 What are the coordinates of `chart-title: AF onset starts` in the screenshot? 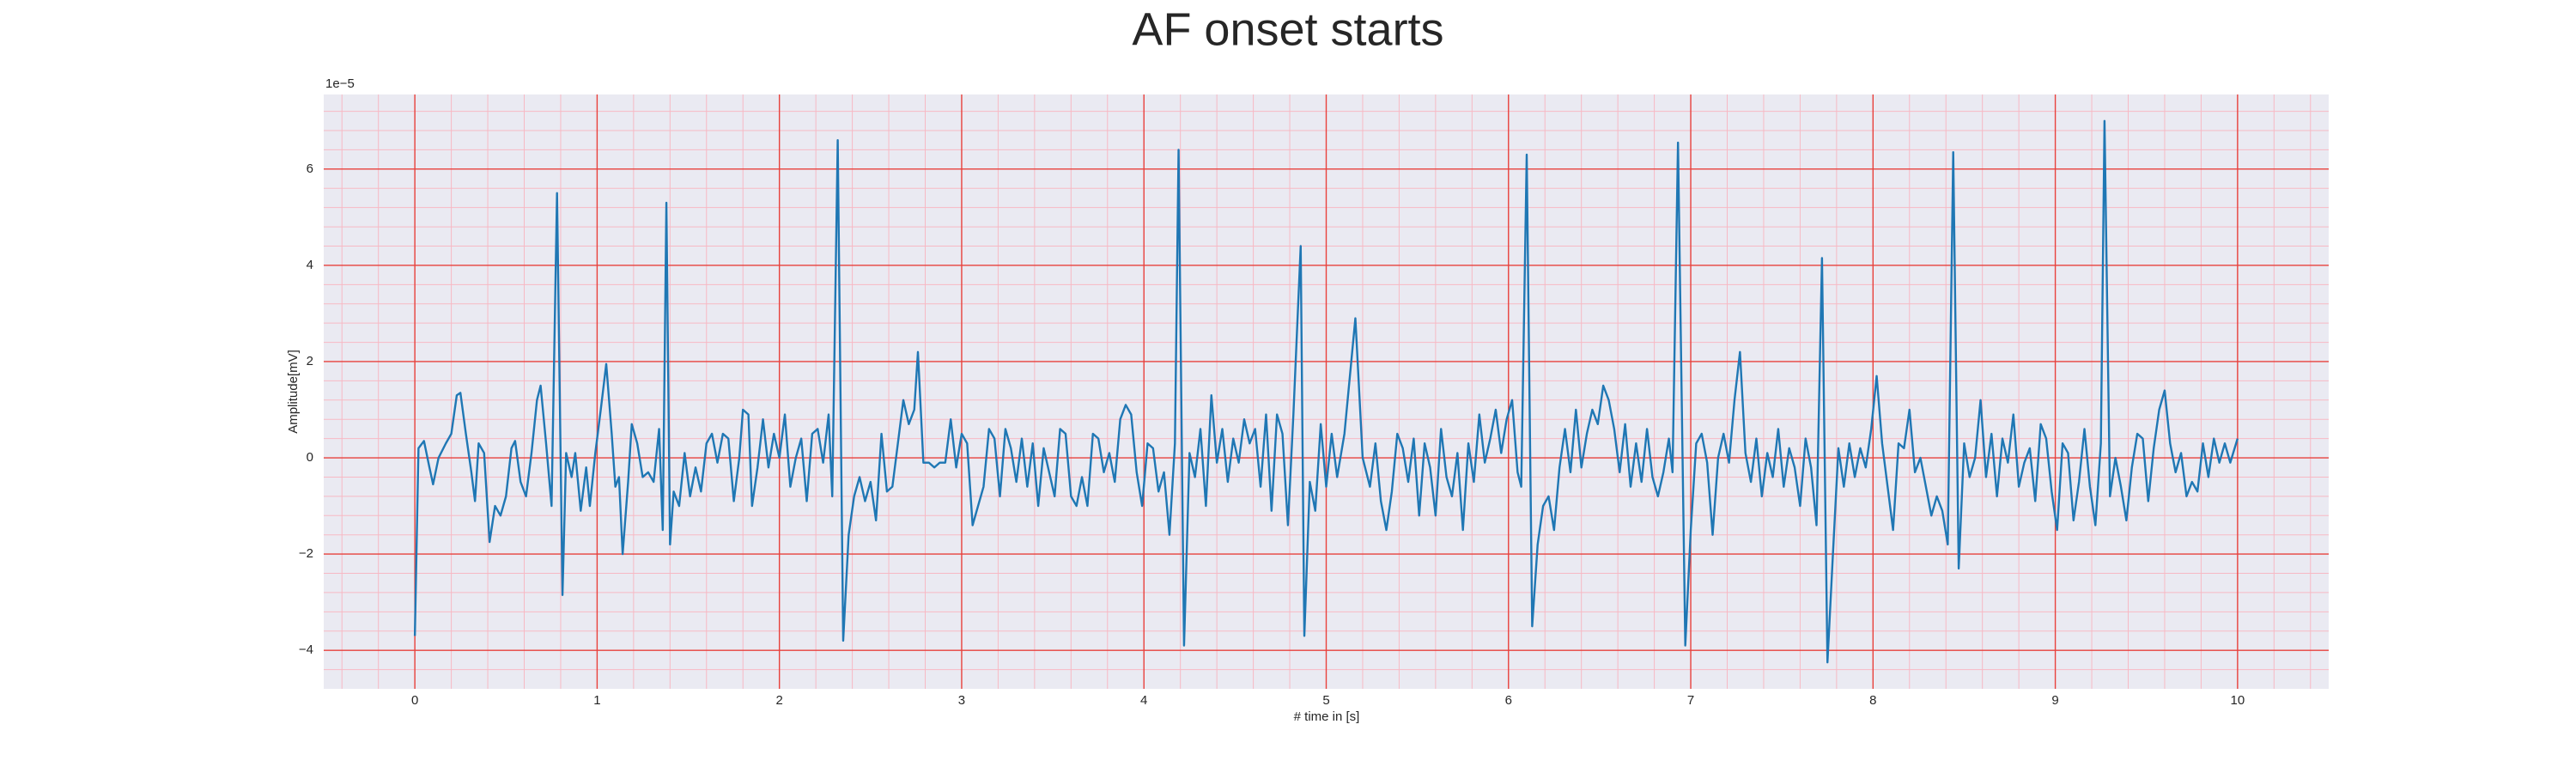 It's located at (1287, 29).